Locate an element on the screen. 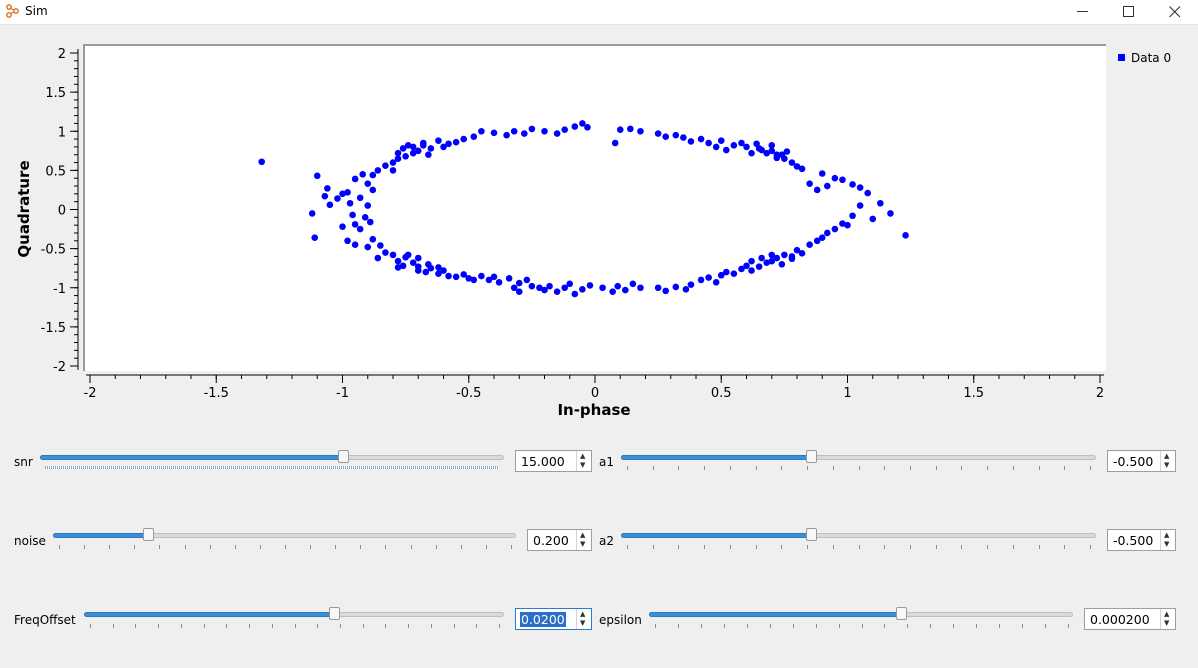 This screenshot has height=668, width=1198. y-tick-label: 1.5 is located at coordinates (55, 93).